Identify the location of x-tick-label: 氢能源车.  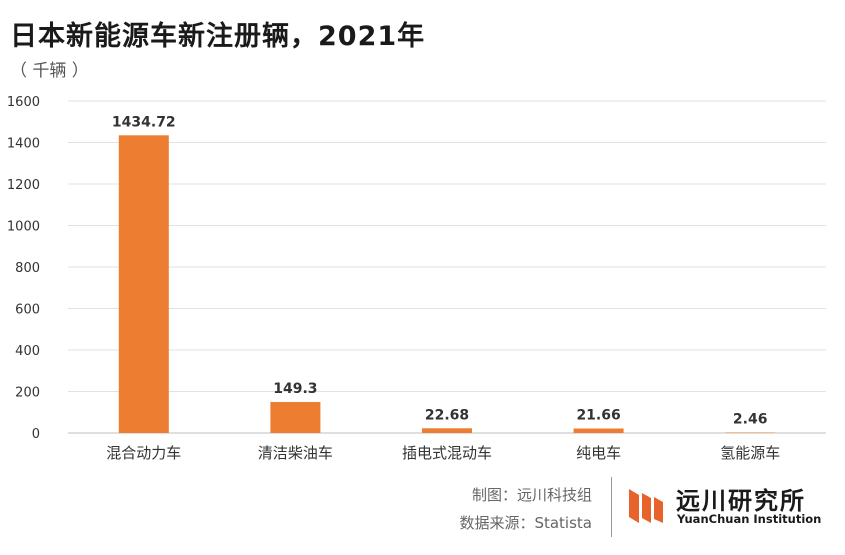
(750, 453).